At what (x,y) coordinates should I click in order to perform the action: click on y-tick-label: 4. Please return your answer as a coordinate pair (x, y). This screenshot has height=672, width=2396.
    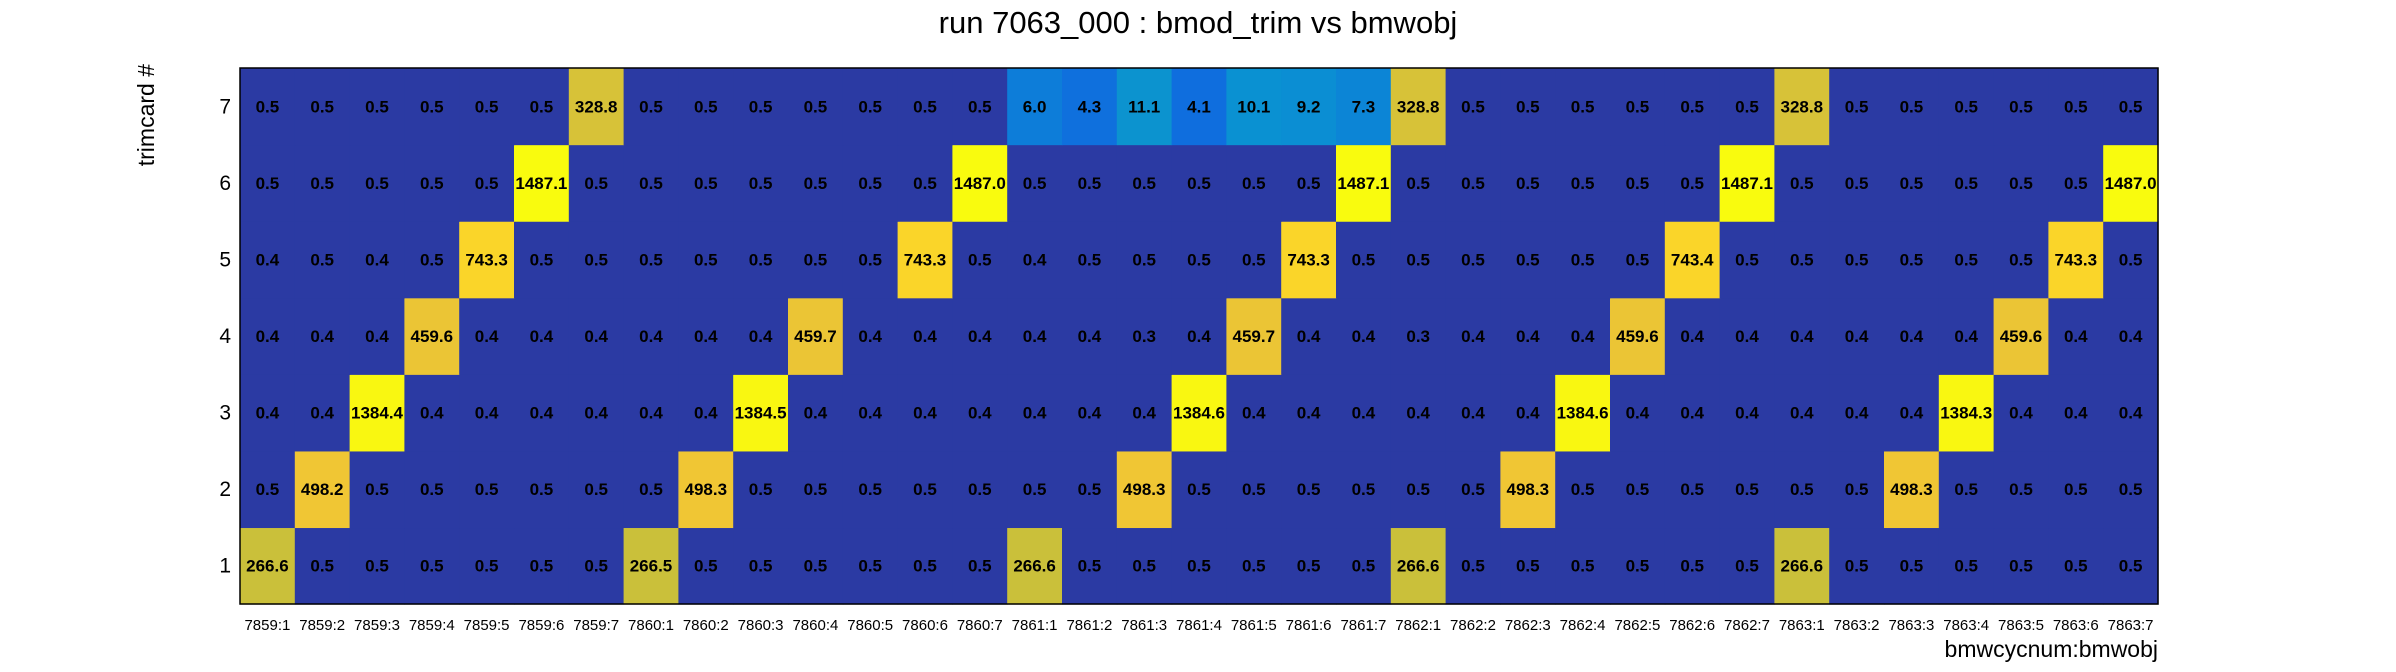
    Looking at the image, I should click on (225, 336).